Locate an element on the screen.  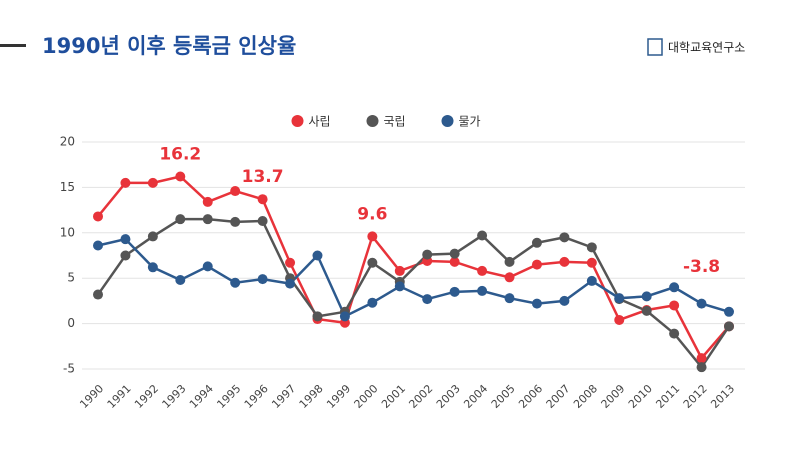
legend-label: 사립 is located at coordinates (320, 122).